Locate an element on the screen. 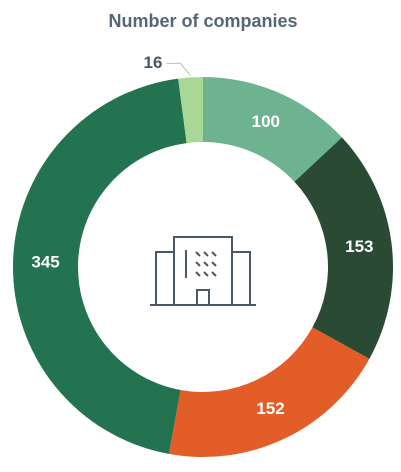  value-label: 153 is located at coordinates (359, 246).